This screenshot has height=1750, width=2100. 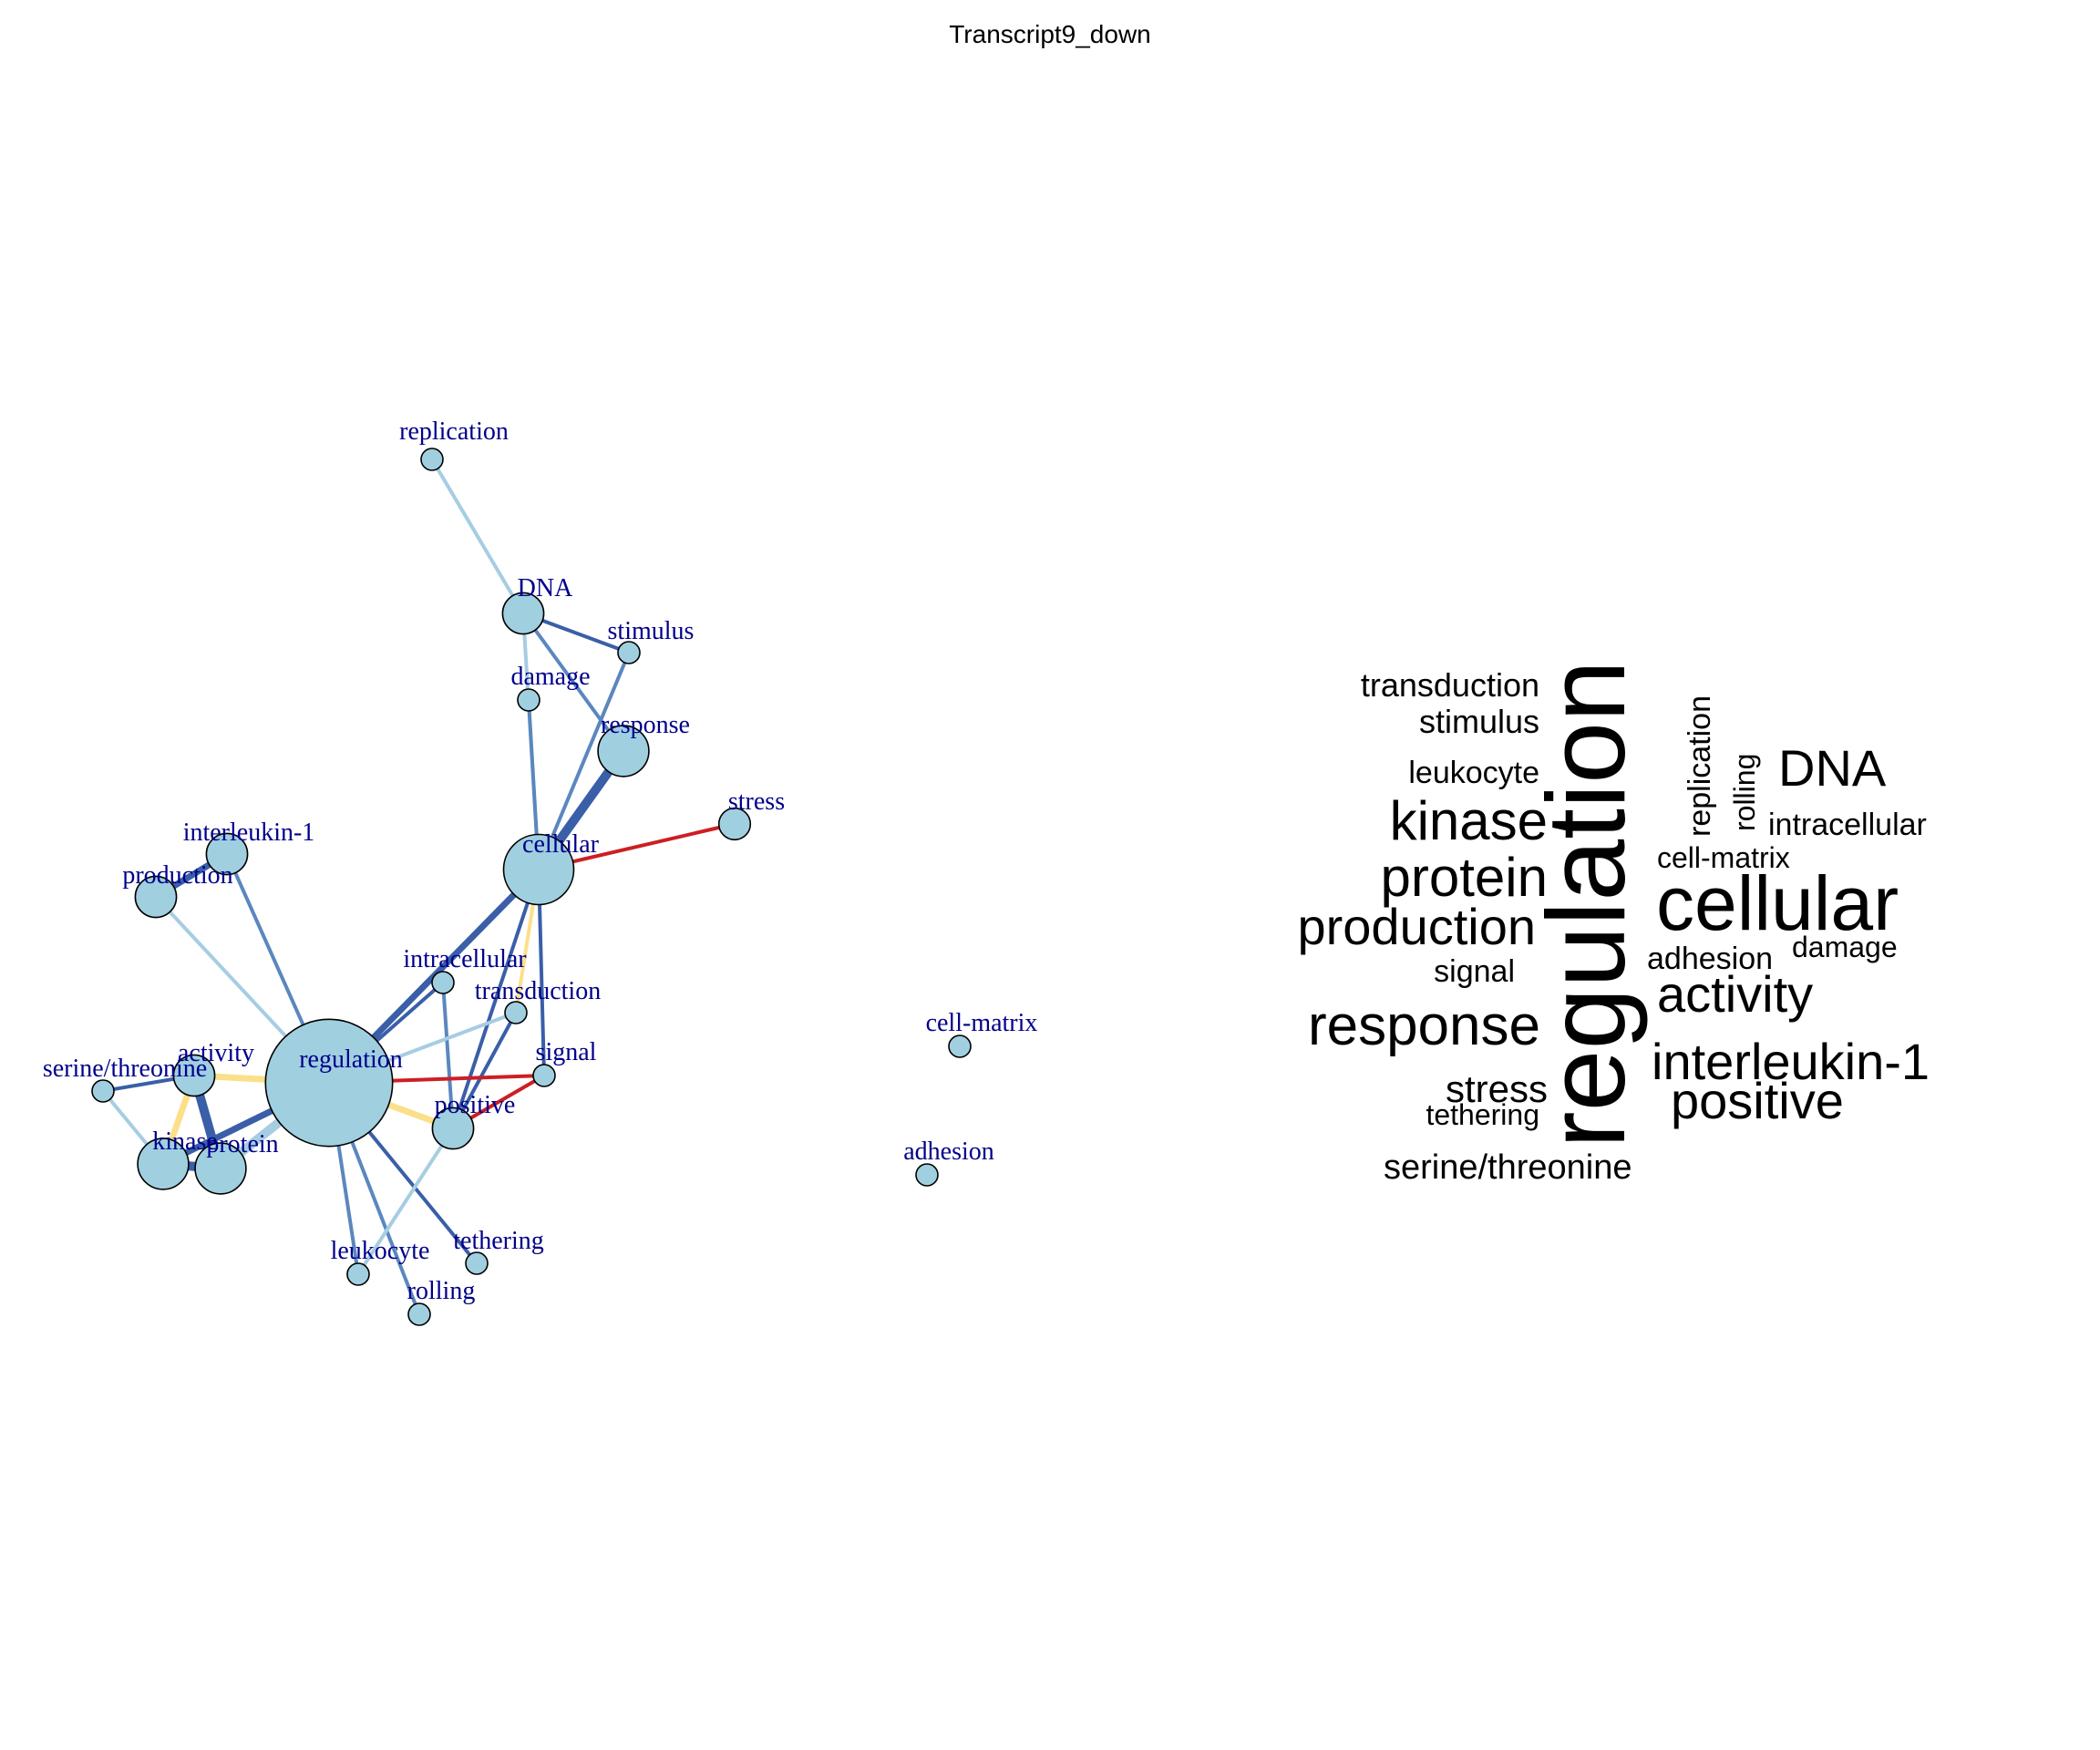 What do you see at coordinates (1050, 34) in the screenshot?
I see `figure-title: Transcript9_down` at bounding box center [1050, 34].